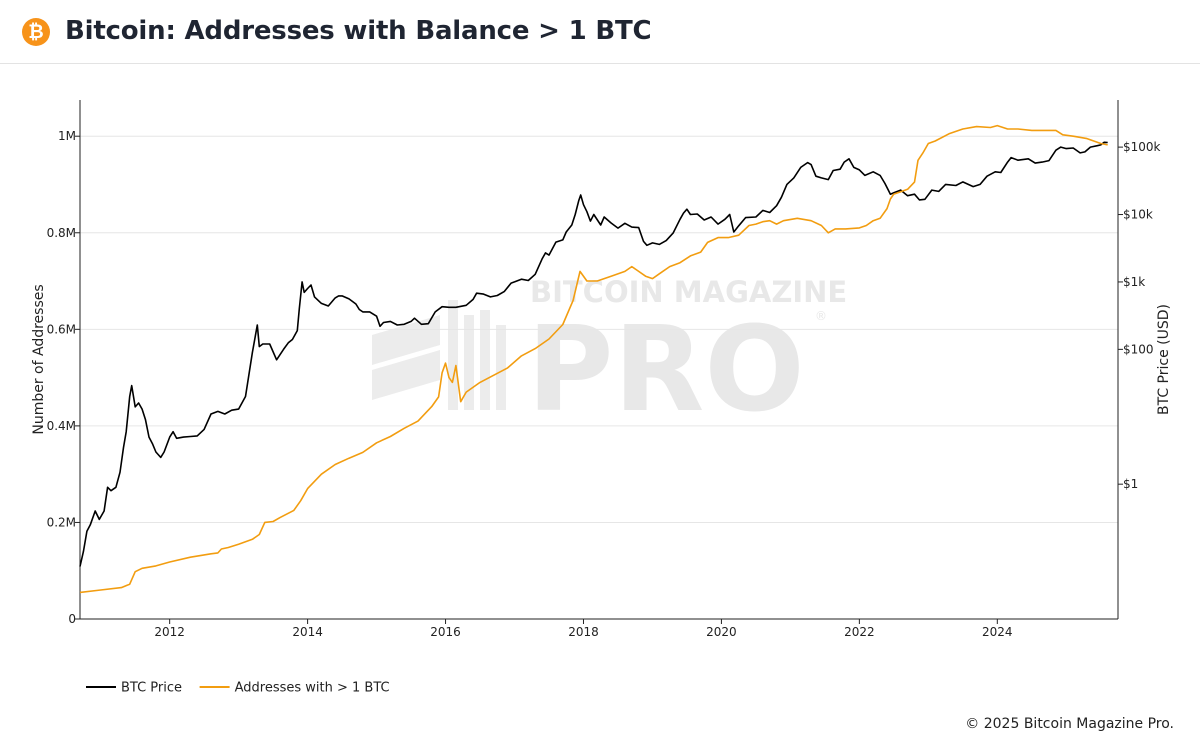 The height and width of the screenshot is (739, 1200). Describe the element at coordinates (67, 136) in the screenshot. I see `y-tick-label: 1M` at that location.